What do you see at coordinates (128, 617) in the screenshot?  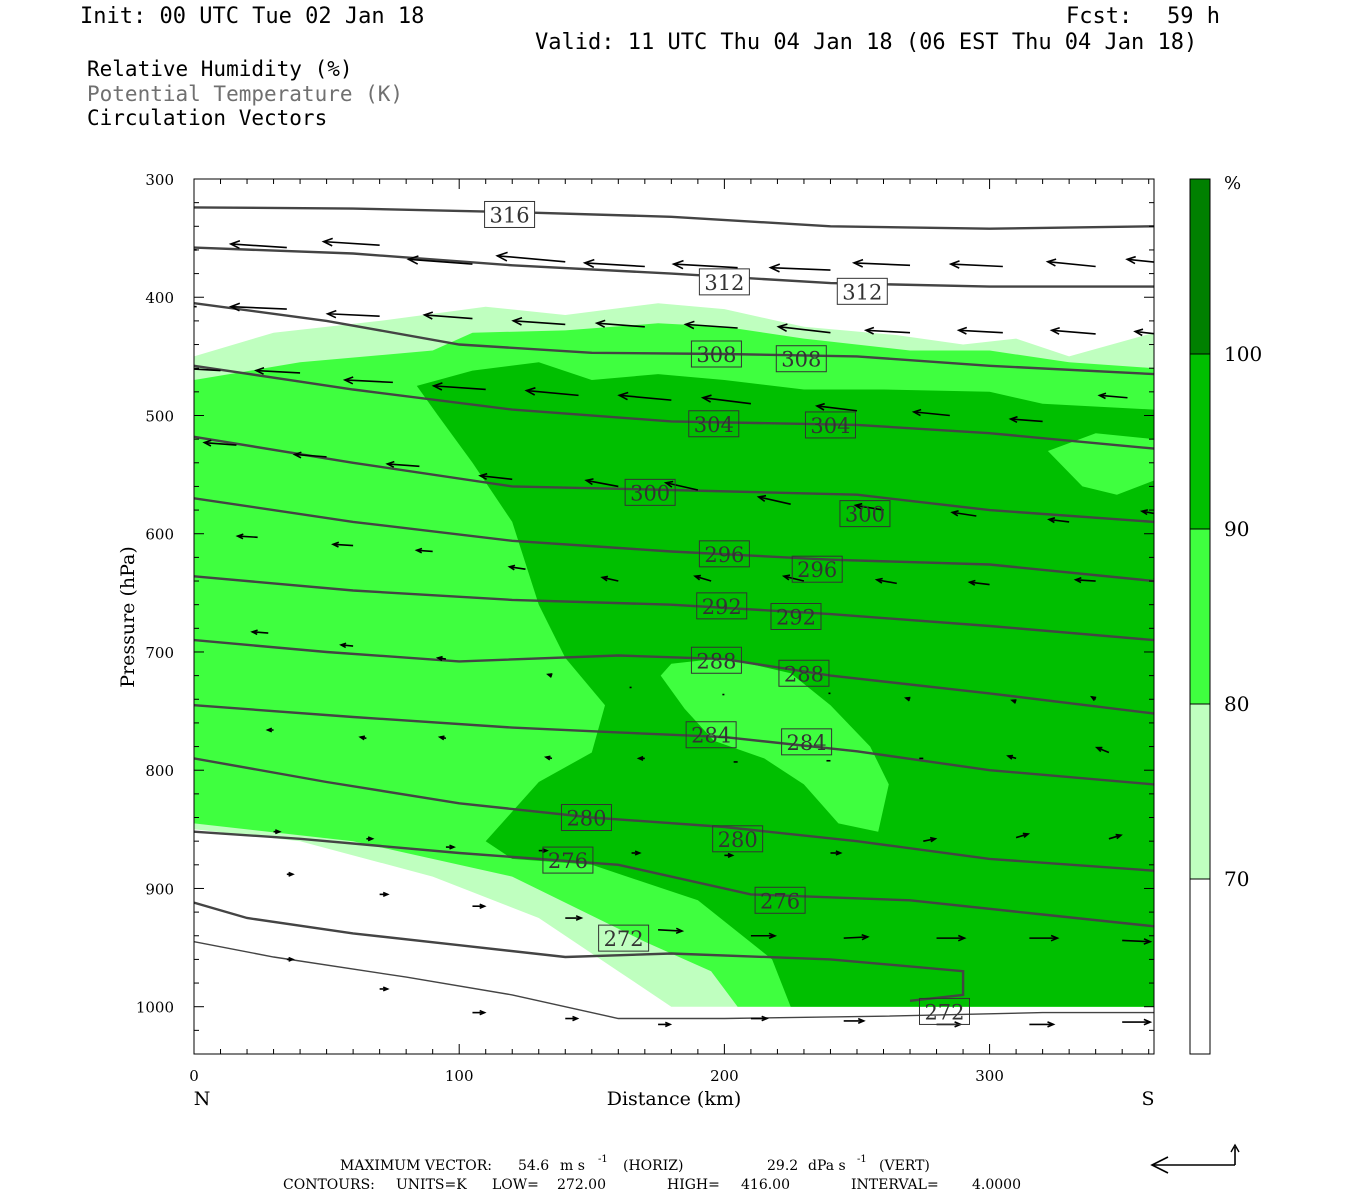 I see `y-axis-title: Pressure (hPa)` at bounding box center [128, 617].